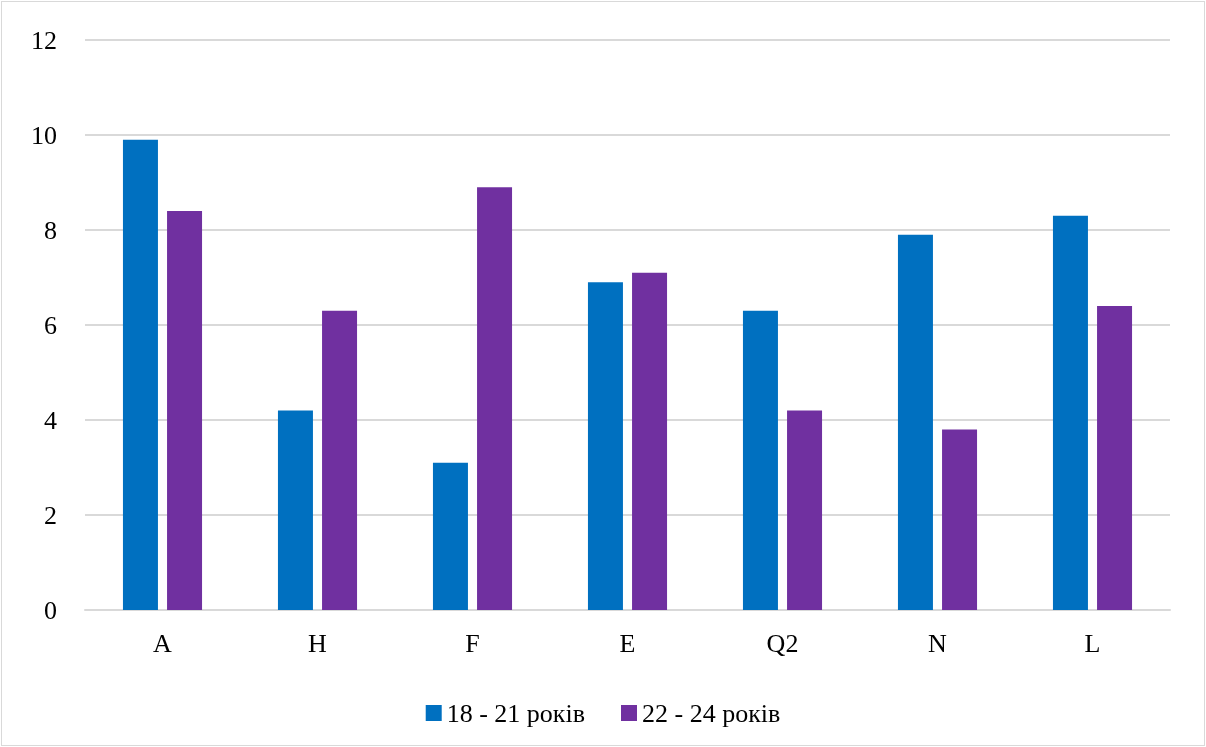  Describe the element at coordinates (711, 713) in the screenshot. I see `legend-label: 22 - 24 років` at that location.